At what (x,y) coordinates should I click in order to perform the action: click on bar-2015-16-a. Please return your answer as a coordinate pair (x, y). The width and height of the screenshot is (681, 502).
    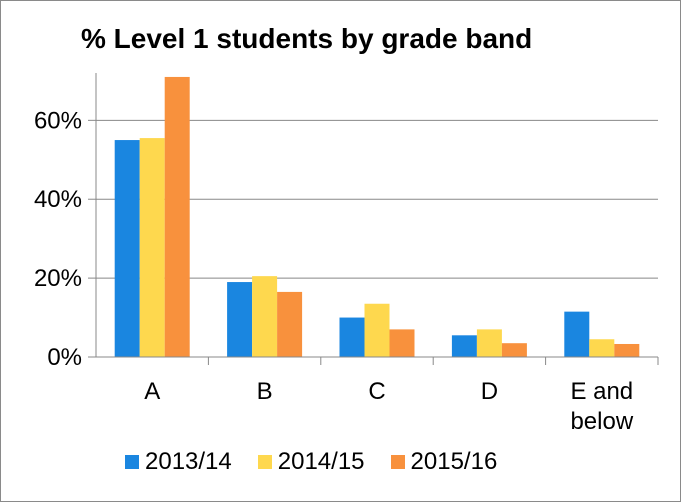
    Looking at the image, I should click on (177, 216).